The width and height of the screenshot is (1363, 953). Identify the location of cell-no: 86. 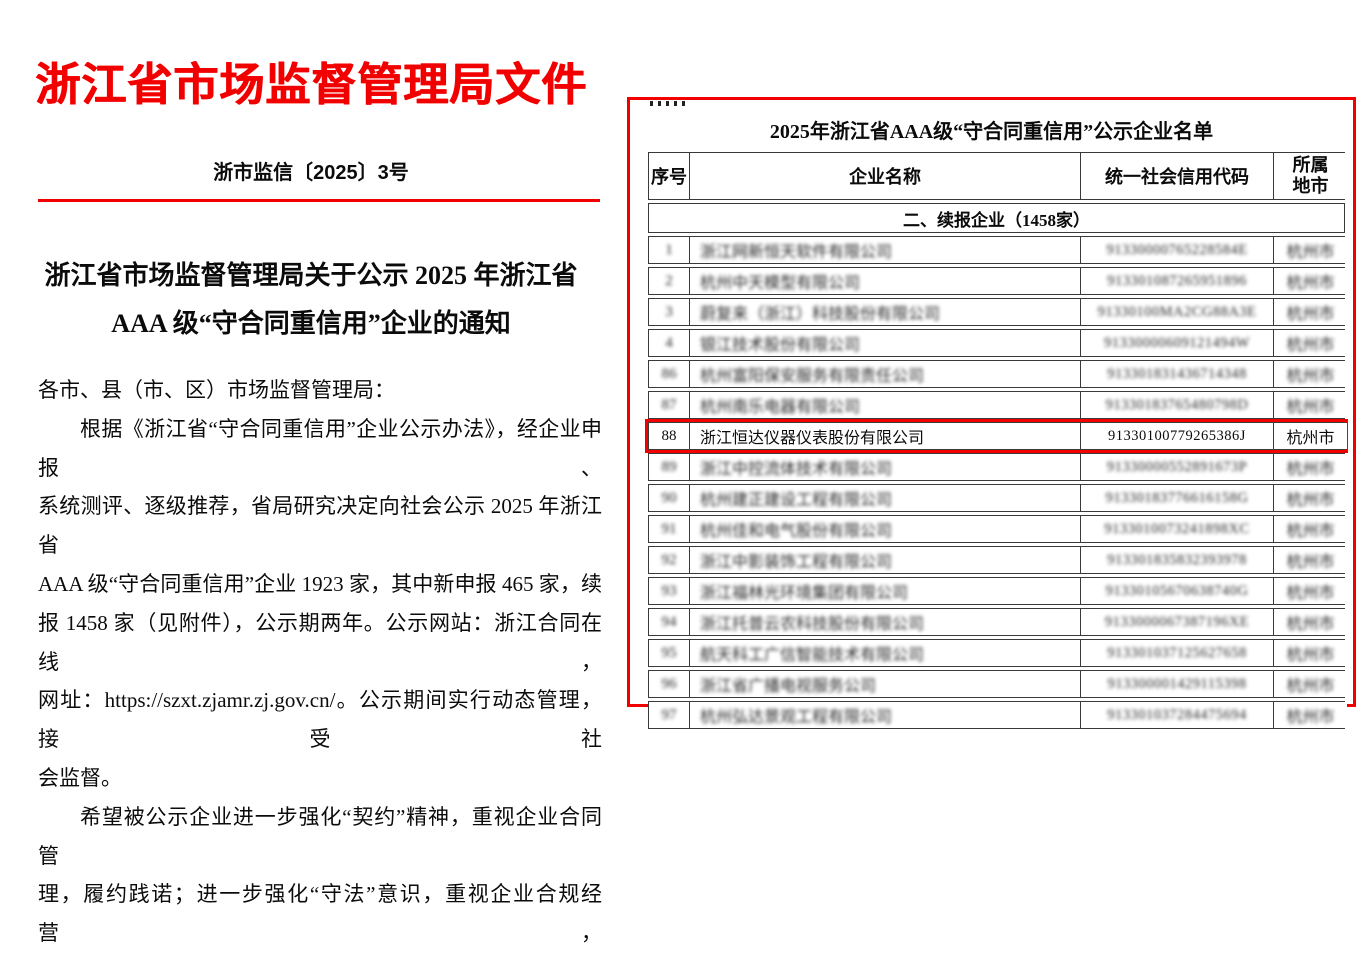
(669, 374).